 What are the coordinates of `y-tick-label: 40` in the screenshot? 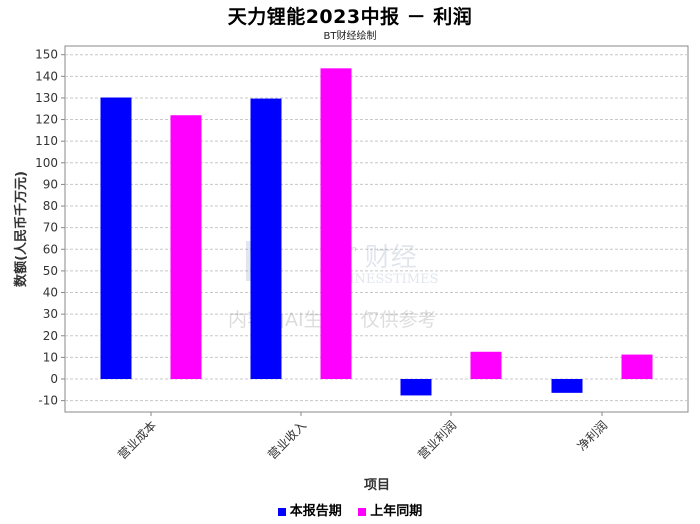 It's located at (50, 293).